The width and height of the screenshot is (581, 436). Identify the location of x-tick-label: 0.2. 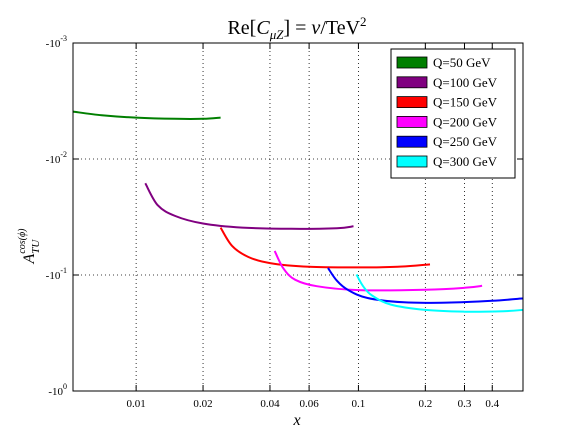
(425, 404).